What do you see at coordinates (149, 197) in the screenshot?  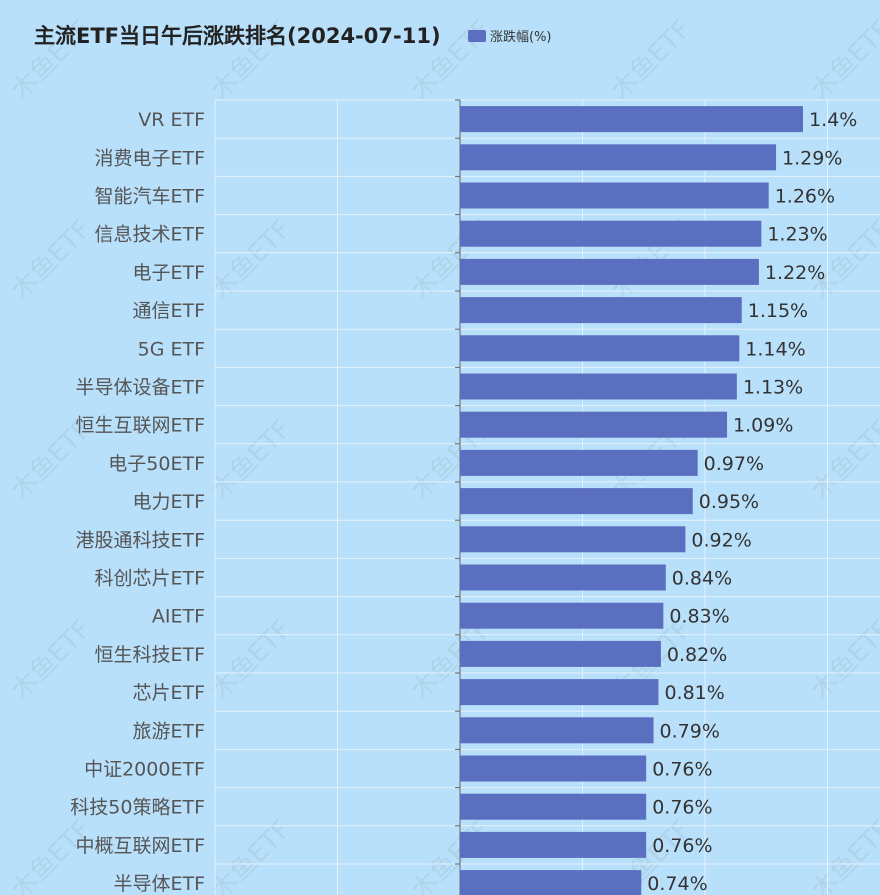 I see `category-label: 智能汽车ETF` at bounding box center [149, 197].